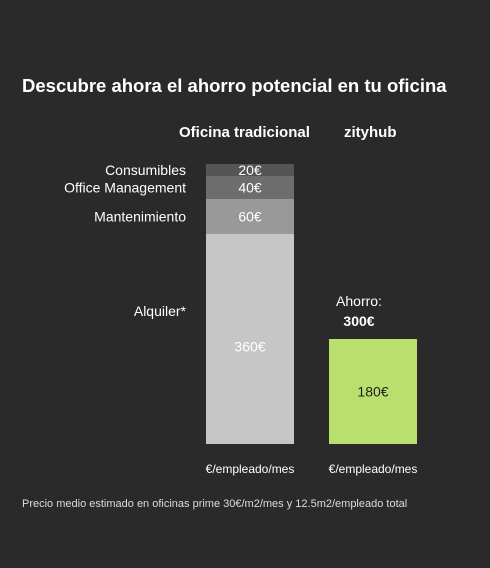  What do you see at coordinates (250, 469) in the screenshot?
I see `unit-label-0: €/empleado/mes` at bounding box center [250, 469].